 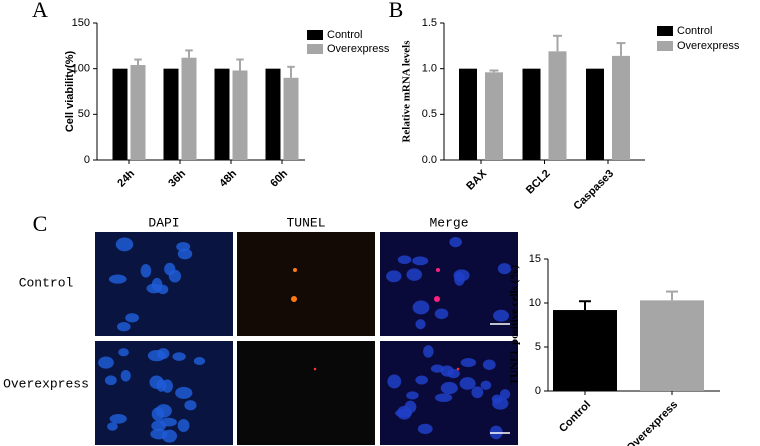 I want to click on y-tick-label: 0, so click(x=538, y=391).